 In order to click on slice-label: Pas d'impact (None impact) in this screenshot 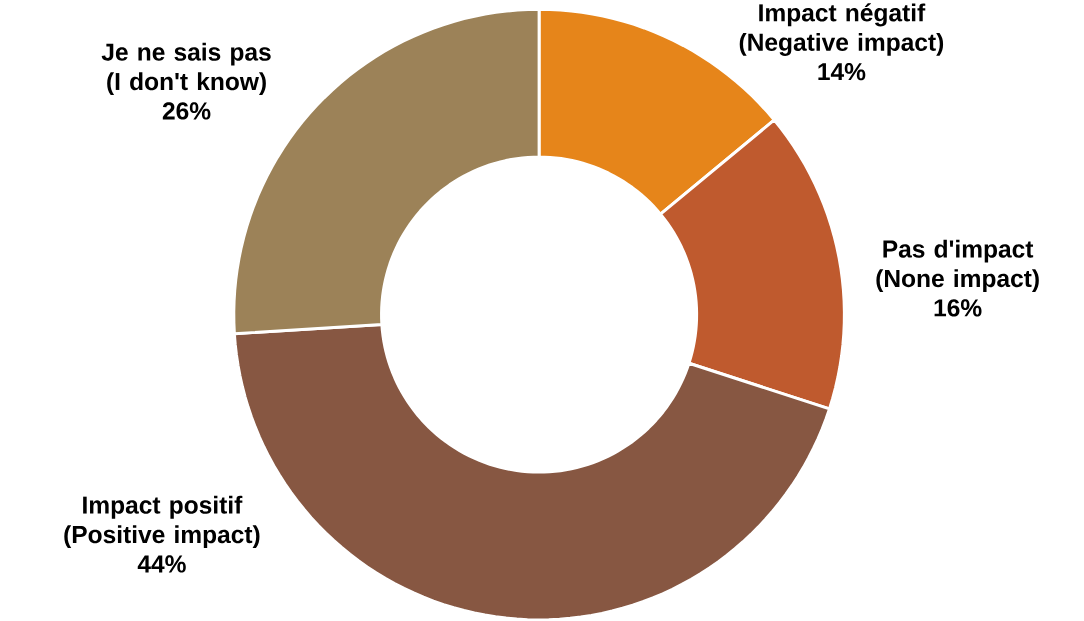, I will do `click(957, 265)`.